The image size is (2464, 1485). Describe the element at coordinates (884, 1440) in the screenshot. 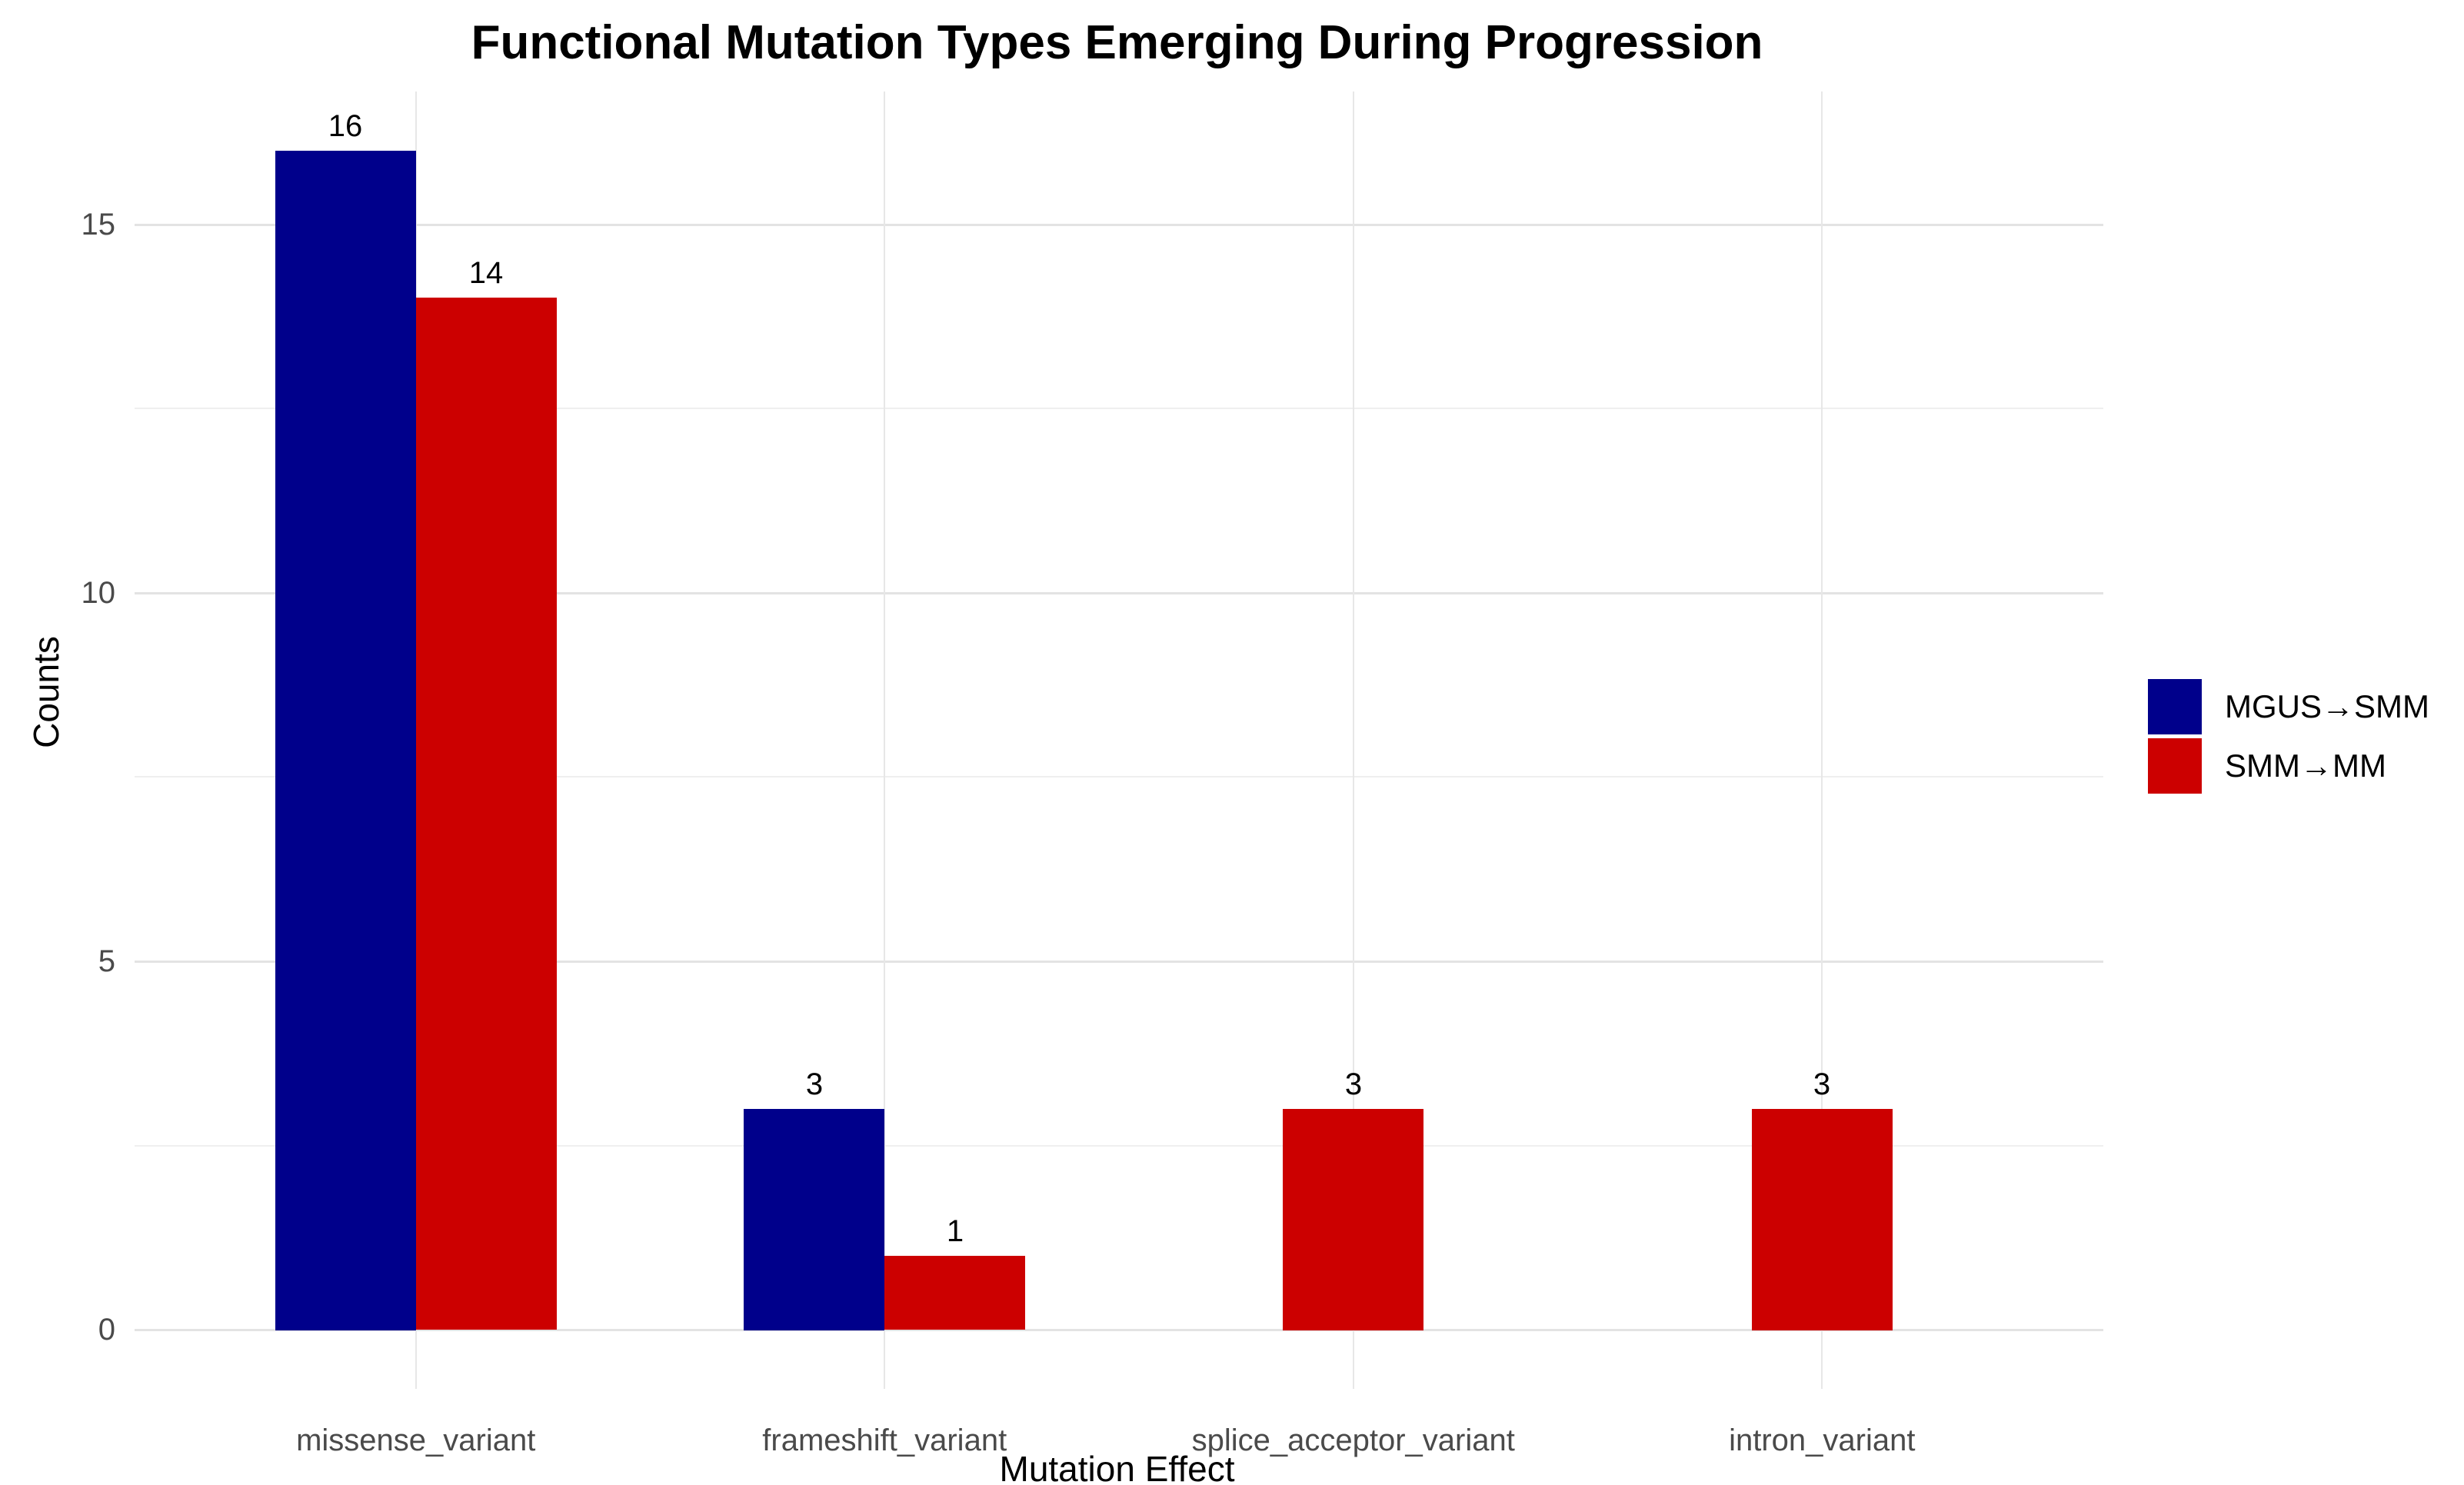

I see `x-tick-label: frameshift_variant` at that location.